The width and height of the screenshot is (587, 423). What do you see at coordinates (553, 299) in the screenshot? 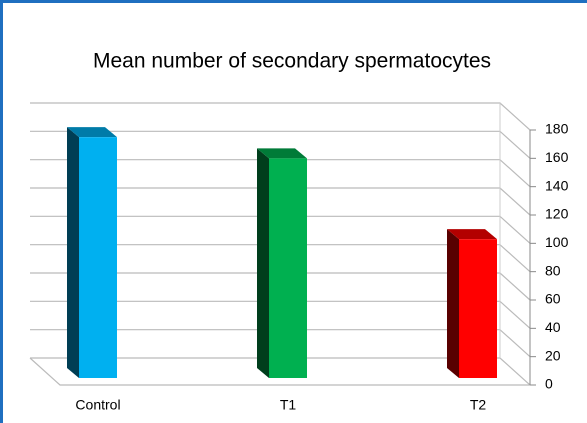
I see `y-tick-label: 60` at bounding box center [553, 299].